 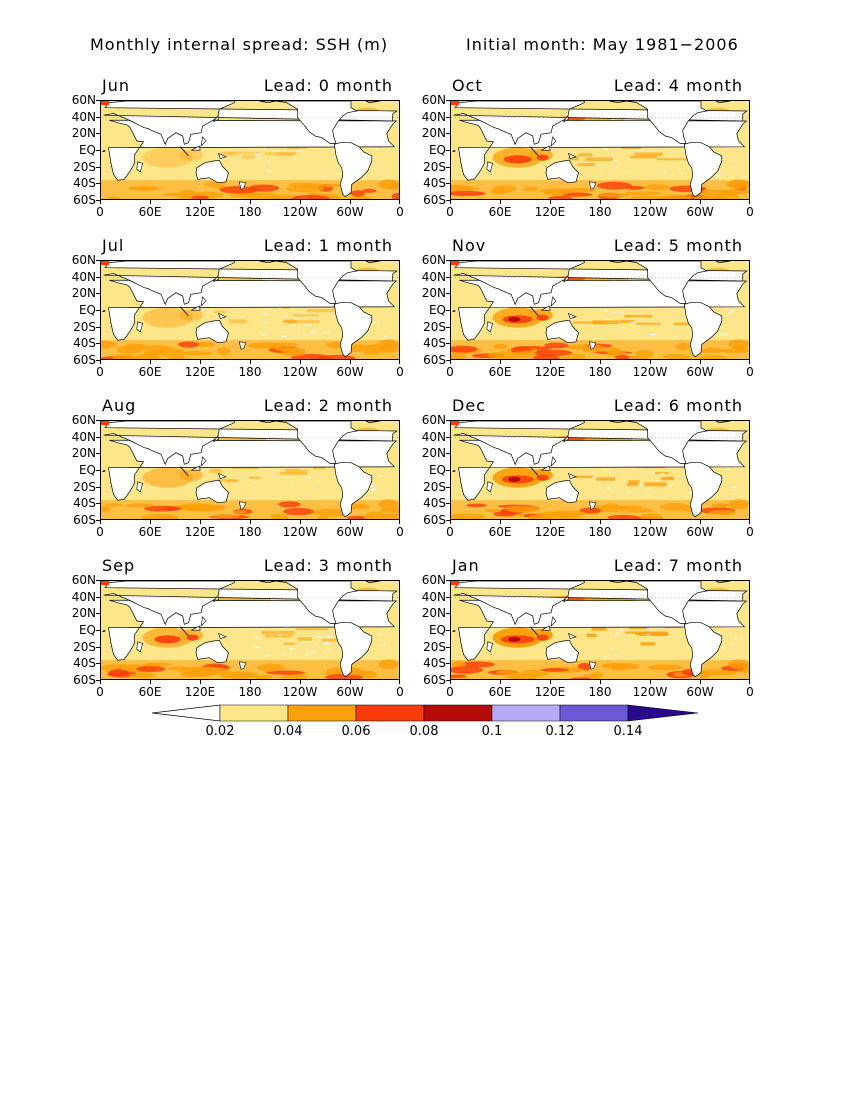 What do you see at coordinates (239, 44) in the screenshot?
I see `header-left: Monthly internal spread: SSH (m)` at bounding box center [239, 44].